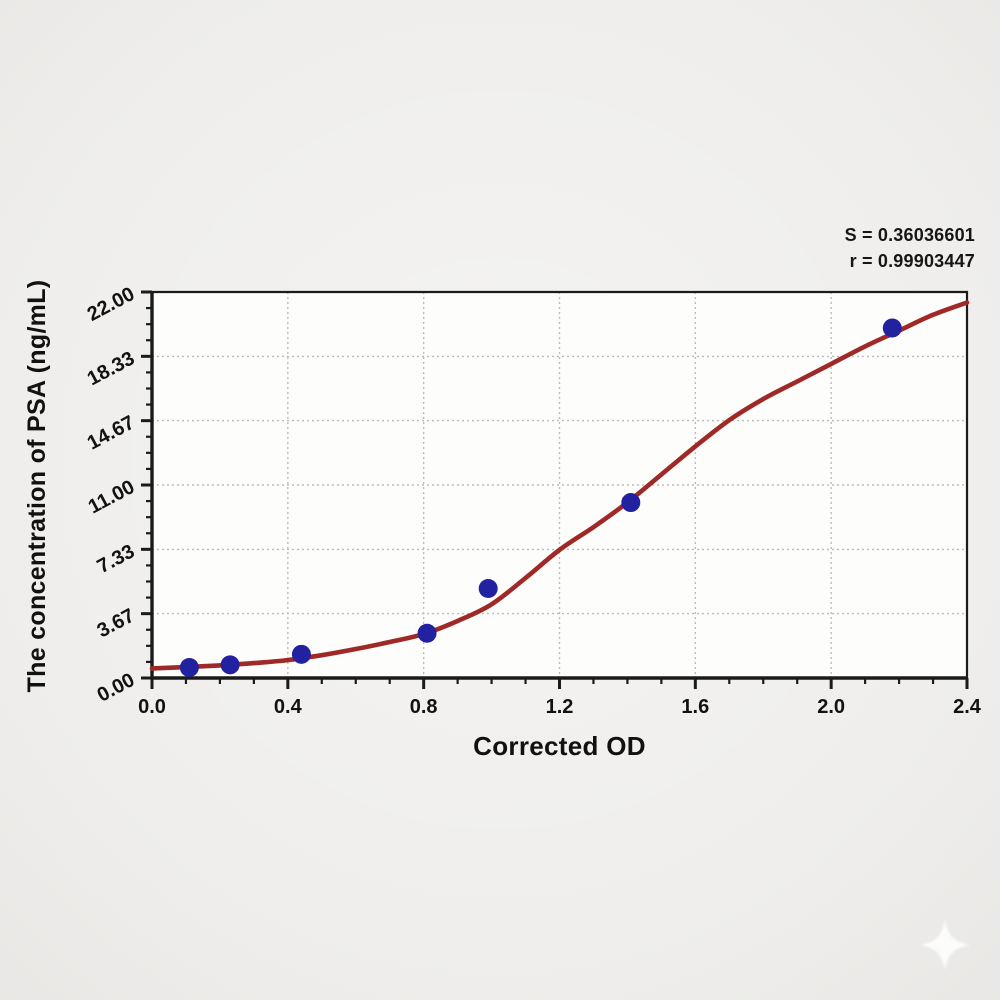 The height and width of the screenshot is (1000, 1000). I want to click on x-tick-label: 1.6, so click(695, 707).